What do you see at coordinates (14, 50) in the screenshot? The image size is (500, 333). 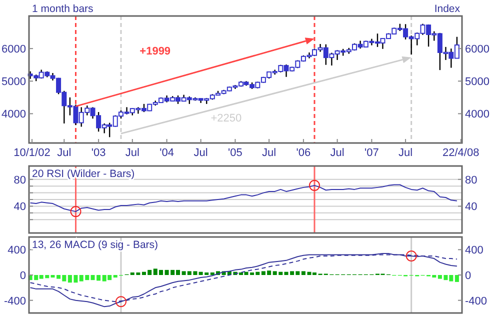 I see `y-tick-label: 6000` at bounding box center [14, 50].